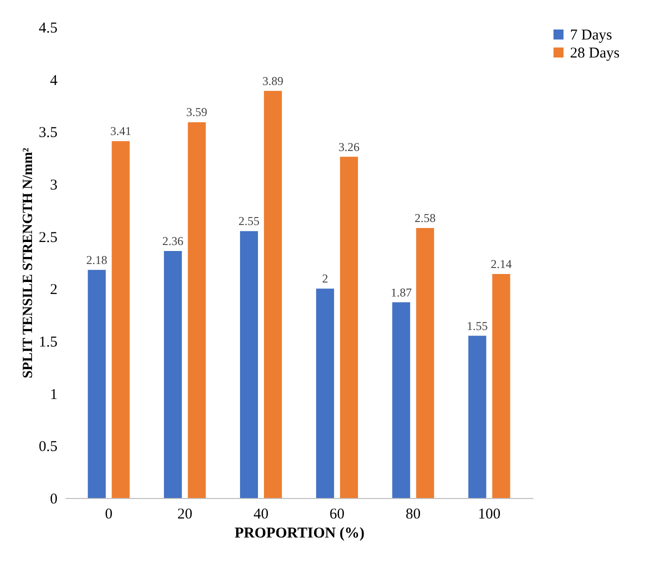 The image size is (670, 584). Describe the element at coordinates (184, 514) in the screenshot. I see `x-tick-label: 20` at that location.